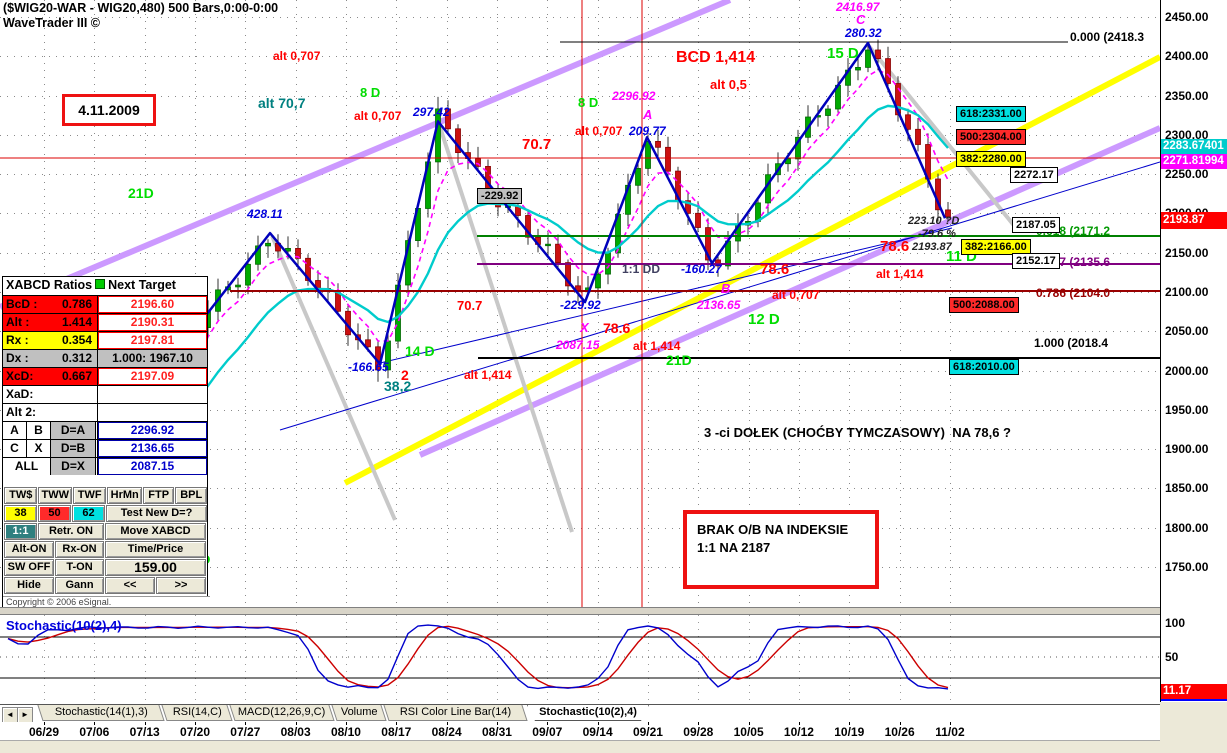  I want to click on tab-rsi-color-line-bar-14-: RSI Color Line Bar(14), so click(455, 713).